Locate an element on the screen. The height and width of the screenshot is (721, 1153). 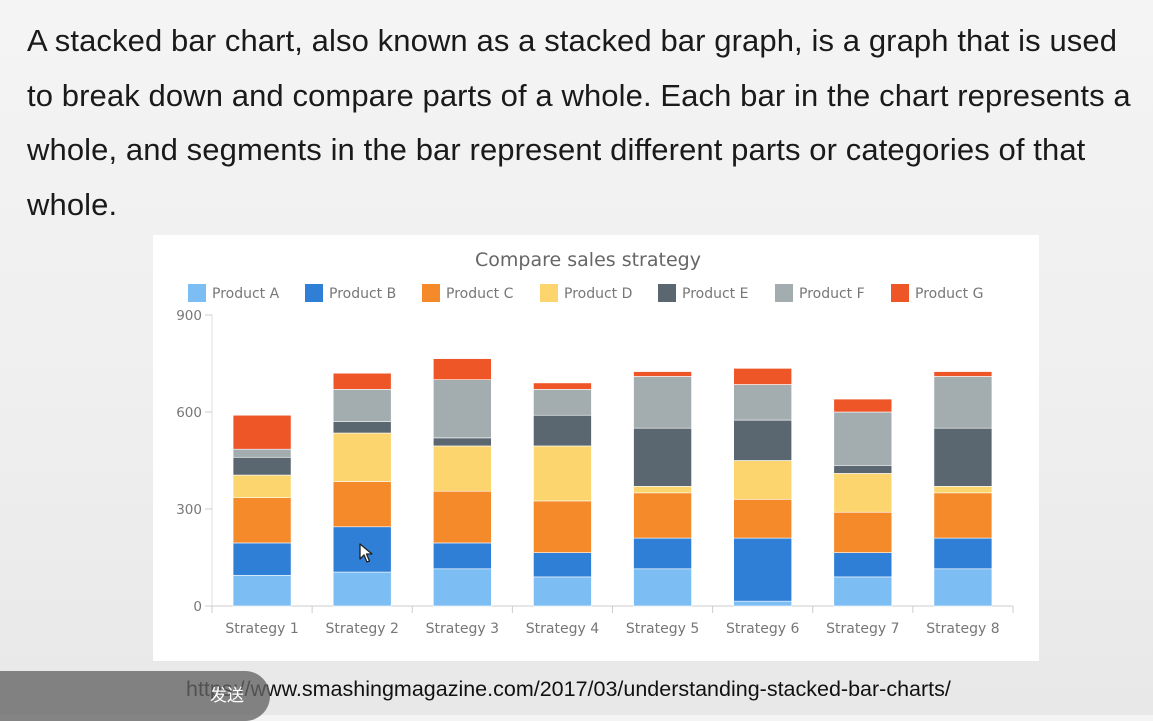
legend-label-6: Product F is located at coordinates (832, 294).